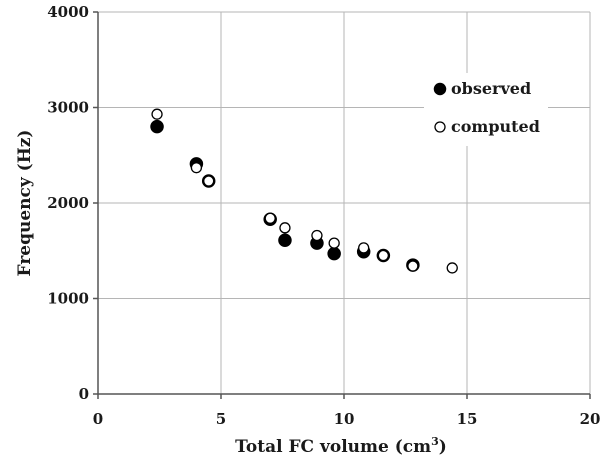  What do you see at coordinates (98, 419) in the screenshot?
I see `x-tick-label-0: 0` at bounding box center [98, 419].